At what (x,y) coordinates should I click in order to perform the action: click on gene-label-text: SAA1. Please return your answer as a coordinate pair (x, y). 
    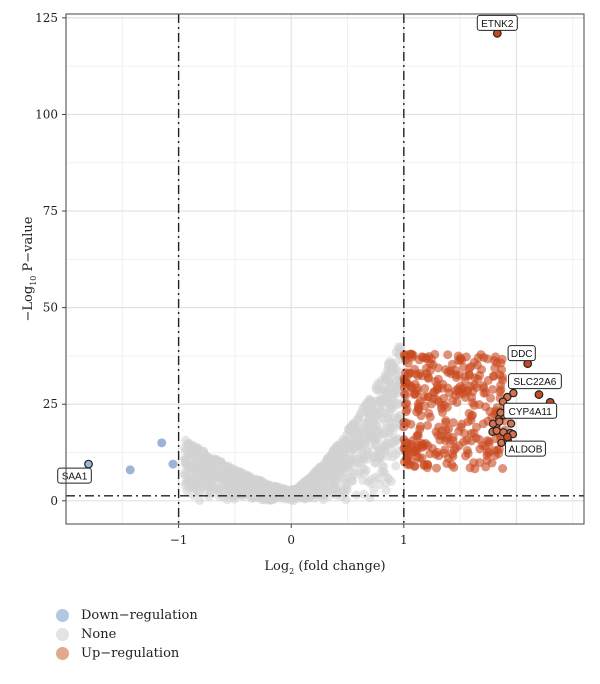
    Looking at the image, I should click on (75, 477).